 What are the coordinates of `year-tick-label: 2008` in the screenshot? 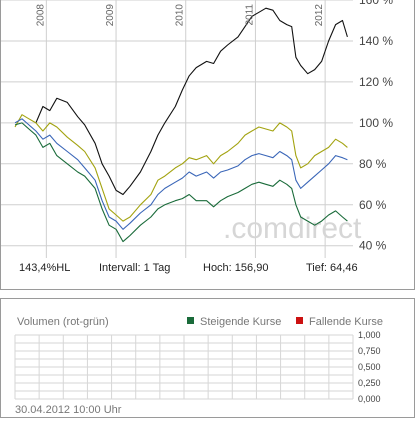 It's located at (40, 15).